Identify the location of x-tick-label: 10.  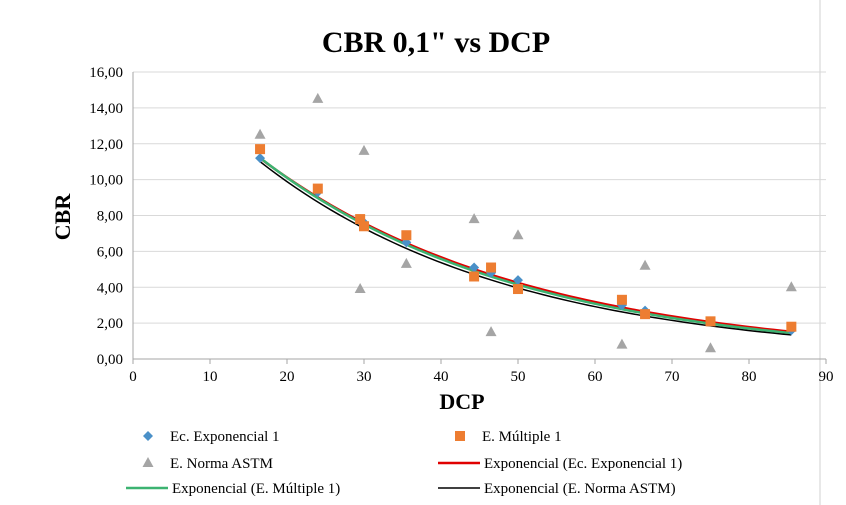
(210, 377).